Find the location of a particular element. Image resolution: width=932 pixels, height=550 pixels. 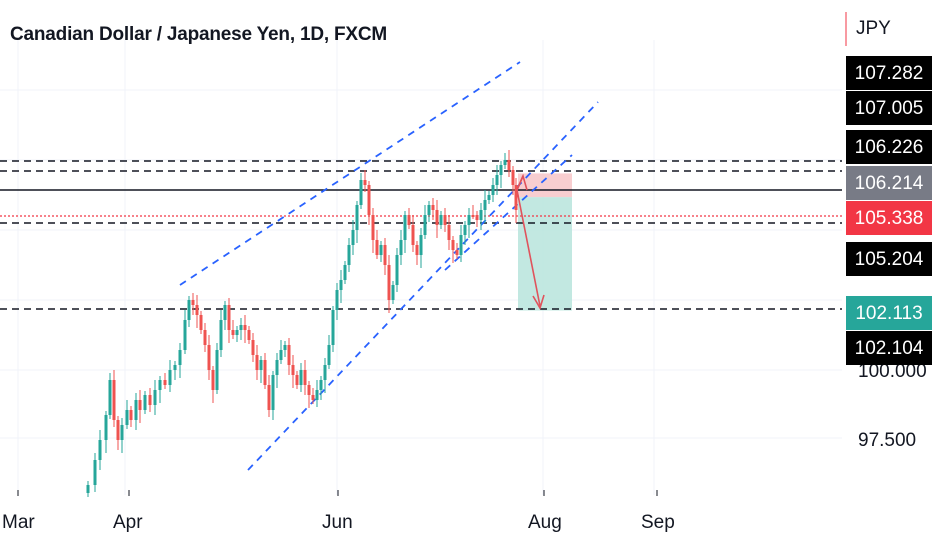

chart-title: Canadian Dollar / Japanese Yen, 1D, FXCM is located at coordinates (199, 34).